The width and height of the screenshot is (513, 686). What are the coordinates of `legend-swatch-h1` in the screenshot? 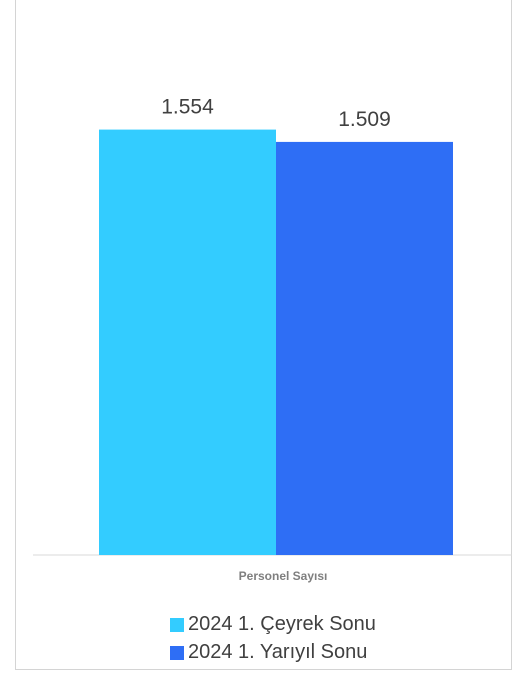 It's located at (177, 652).